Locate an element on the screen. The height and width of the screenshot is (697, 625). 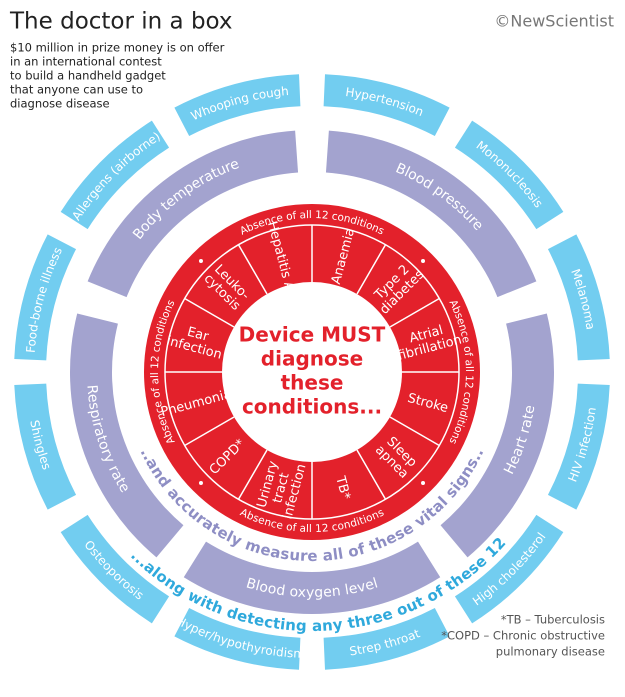
required-condition: TB* is located at coordinates (343, 488).